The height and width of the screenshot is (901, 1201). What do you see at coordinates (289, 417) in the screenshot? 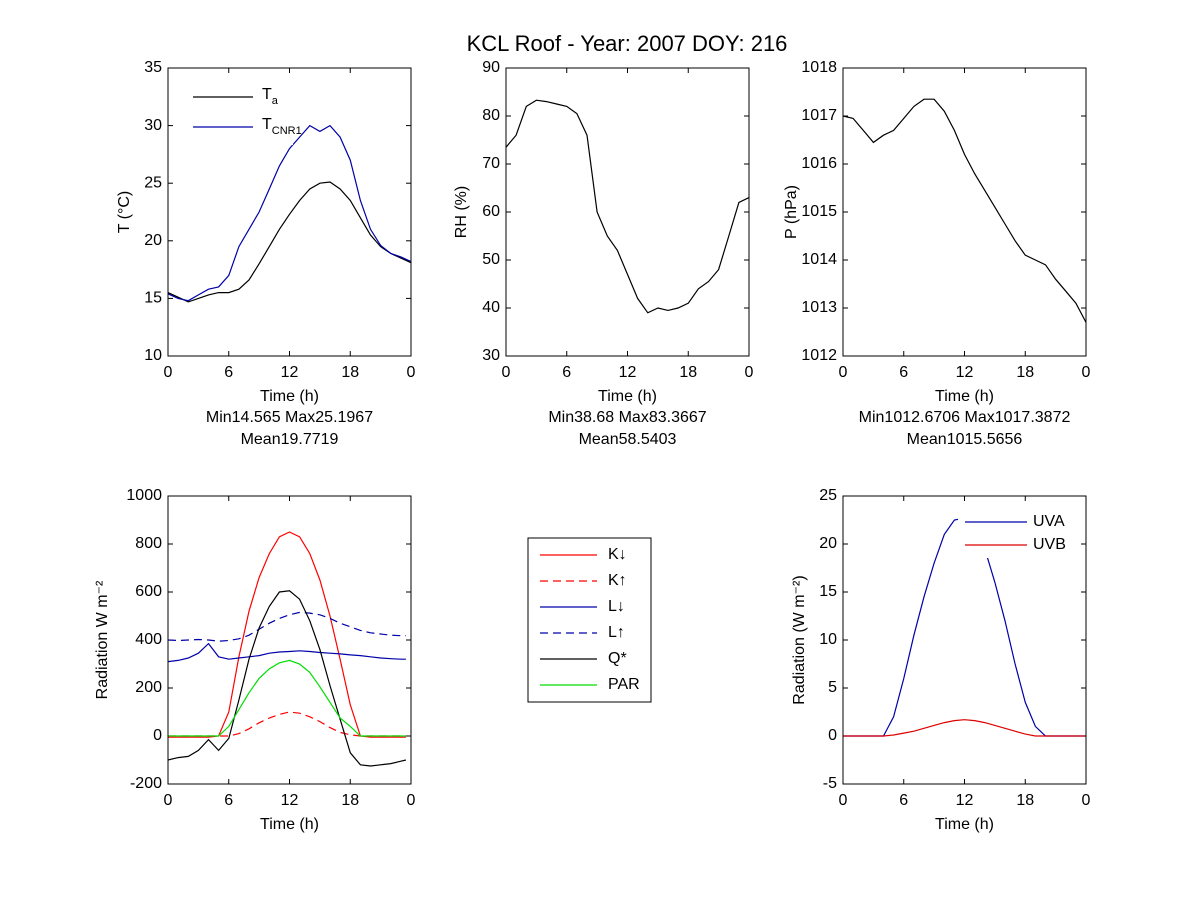
I see `stats-annotation: Min14.565 Max25.1967` at bounding box center [289, 417].